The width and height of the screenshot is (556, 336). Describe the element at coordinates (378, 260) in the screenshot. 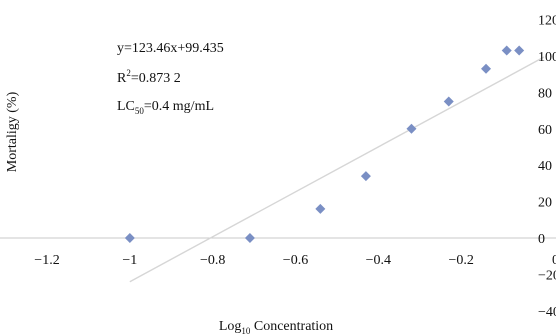

I see `x-tick-label: −0.4` at that location.